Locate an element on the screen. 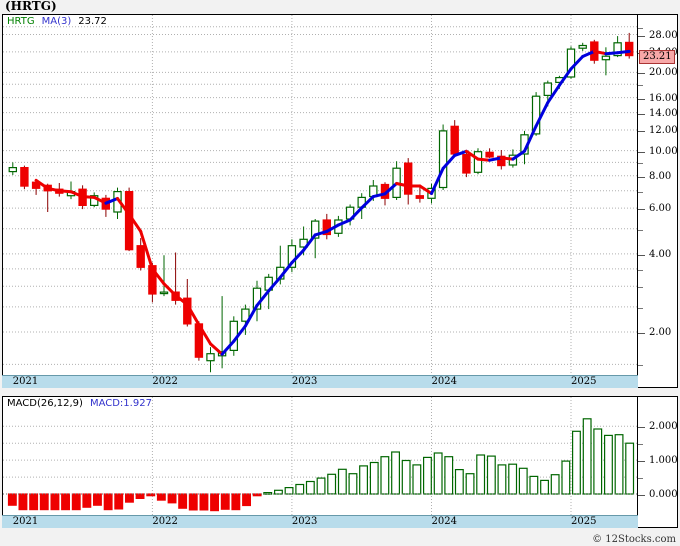 Image resolution: width=680 pixels, height=546 pixels. price-x-label: 2022 is located at coordinates (165, 381).